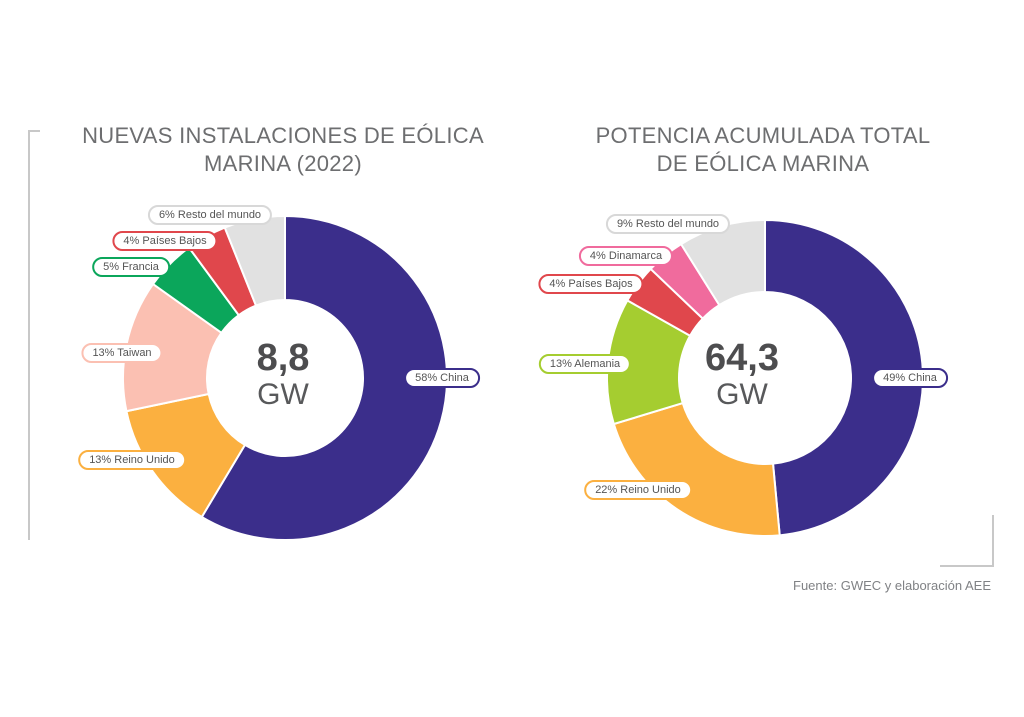  I want to click on source-note: Fuente: GWEC y elaboración AEE, so click(892, 585).